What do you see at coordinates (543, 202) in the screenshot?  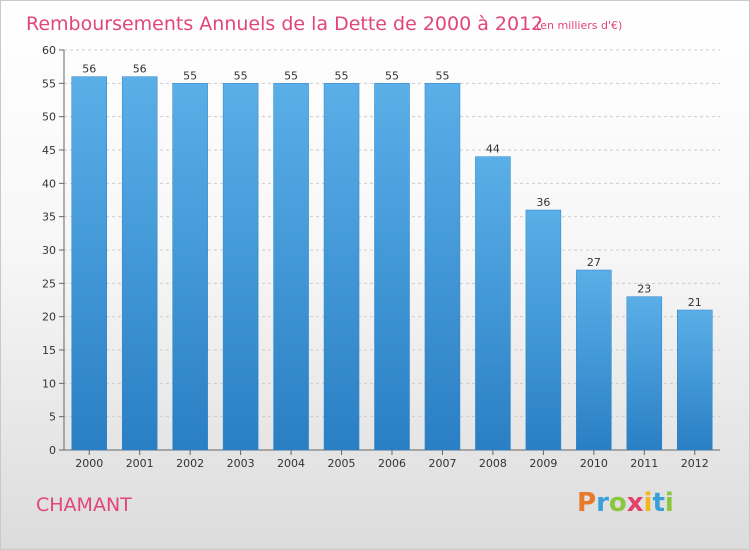 I see `data-label: 36` at bounding box center [543, 202].